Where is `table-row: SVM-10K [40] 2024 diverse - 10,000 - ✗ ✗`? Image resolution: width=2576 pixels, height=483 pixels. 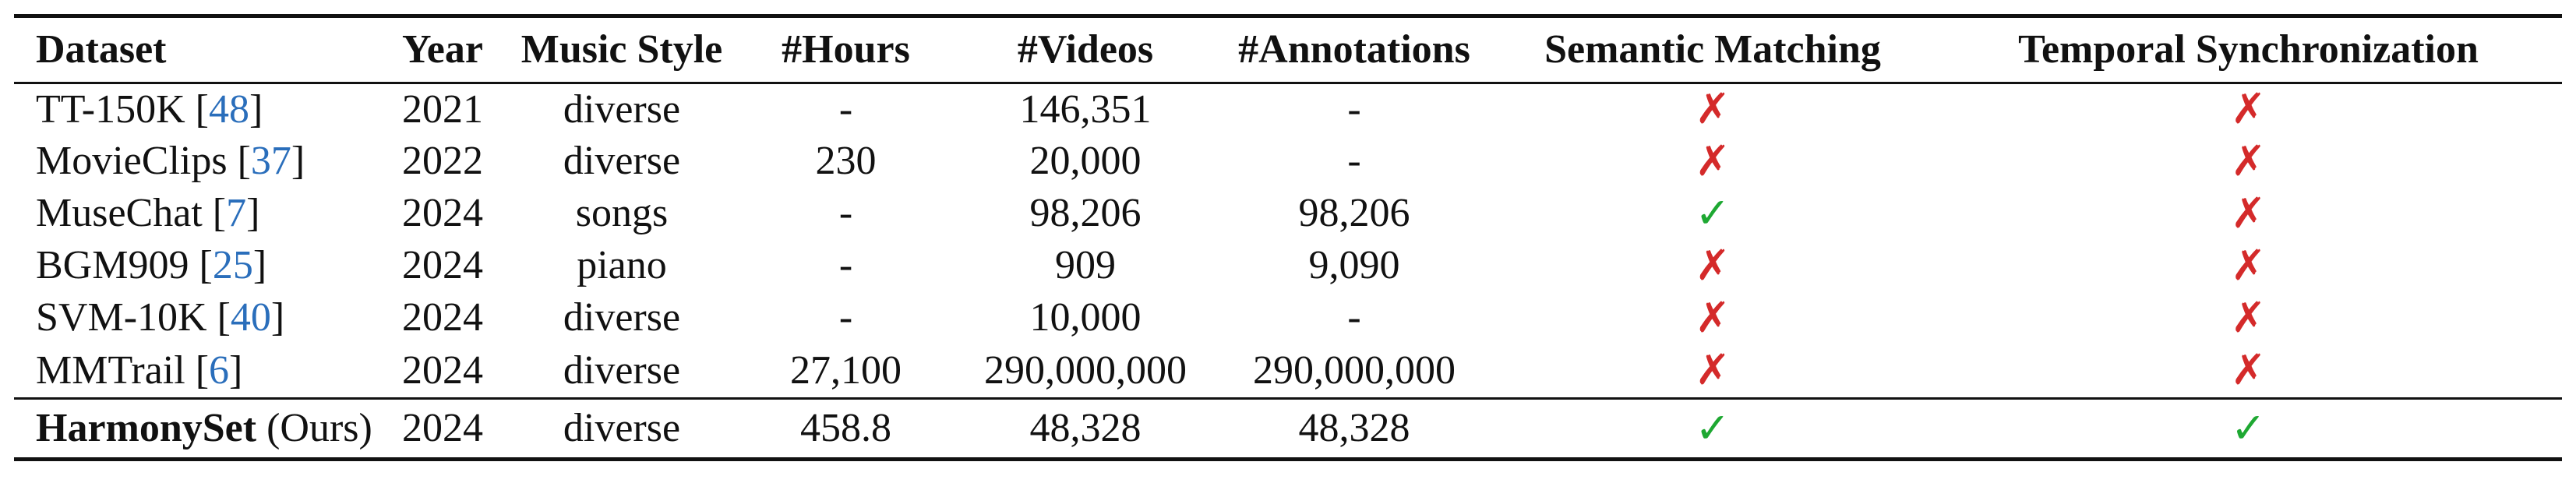 table-row: SVM-10K [40] 2024 diverse - 10,000 - ✗ ✗ is located at coordinates (1288, 318).